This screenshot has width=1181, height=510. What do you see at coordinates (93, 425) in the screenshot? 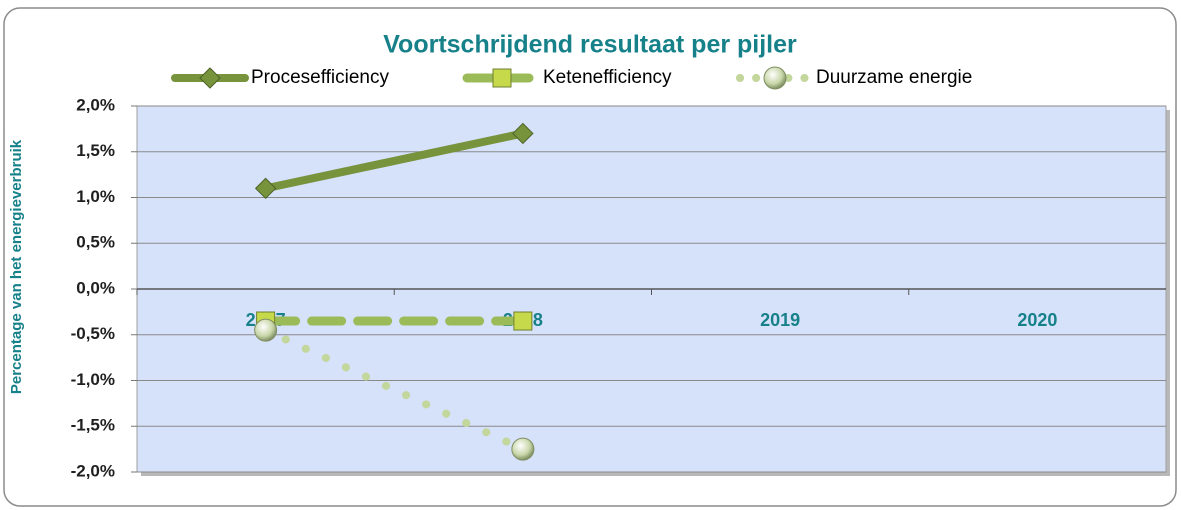
I see `y-tick-label: -1,5%` at bounding box center [93, 425].